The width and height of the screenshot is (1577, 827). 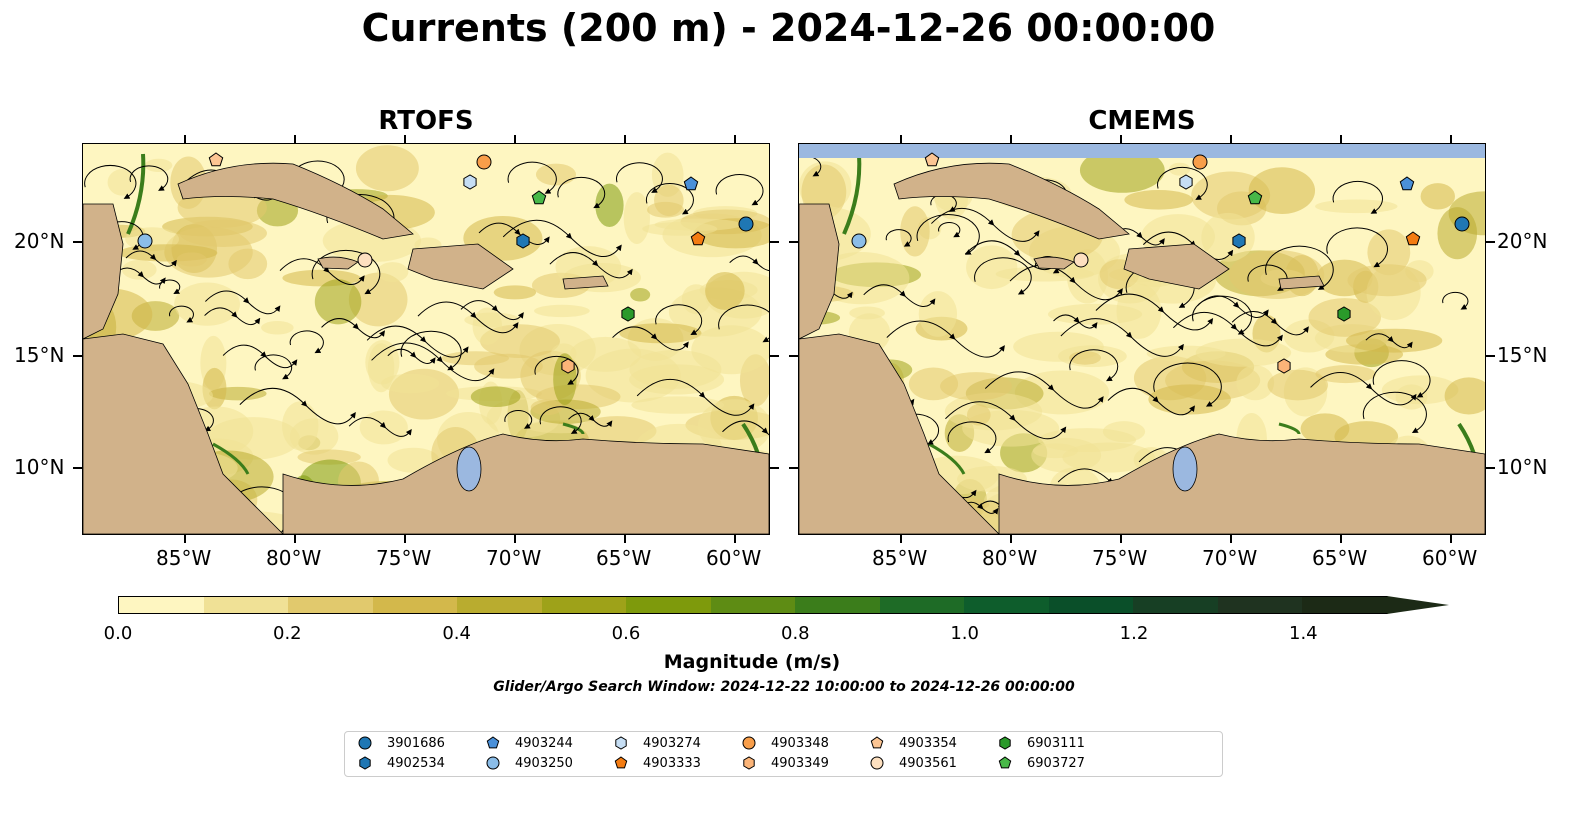 What do you see at coordinates (795, 633) in the screenshot?
I see `colorbar-tick-label: 0.8` at bounding box center [795, 633].